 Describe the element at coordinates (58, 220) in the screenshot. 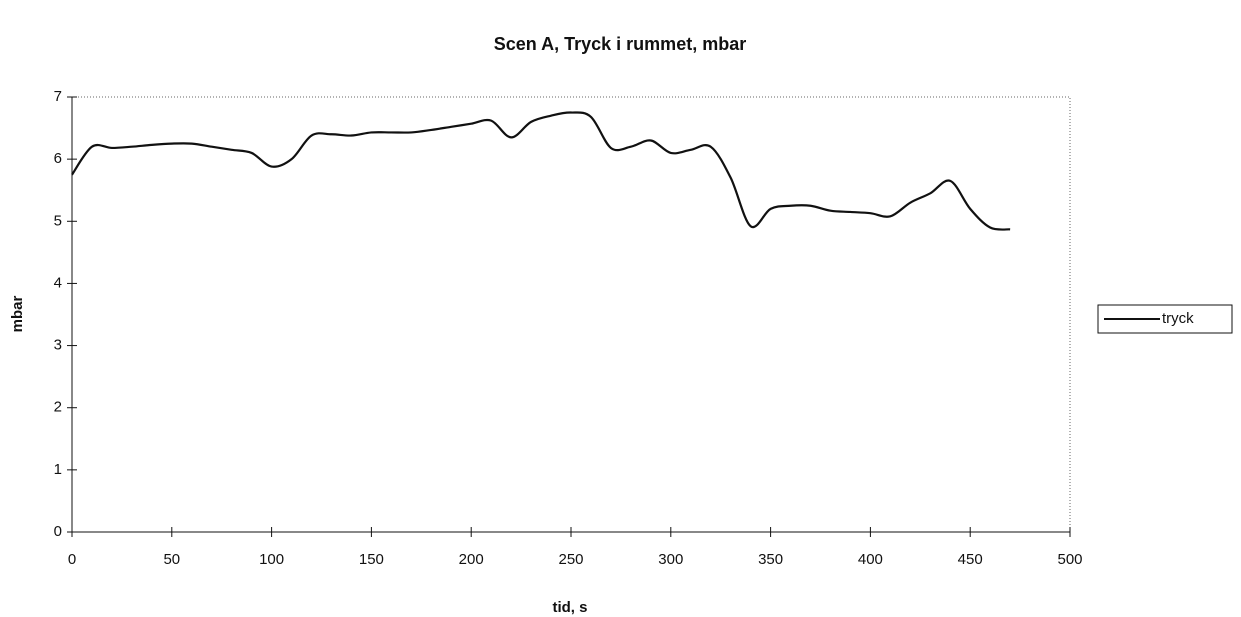

I see `y-tick-label: 5` at that location.